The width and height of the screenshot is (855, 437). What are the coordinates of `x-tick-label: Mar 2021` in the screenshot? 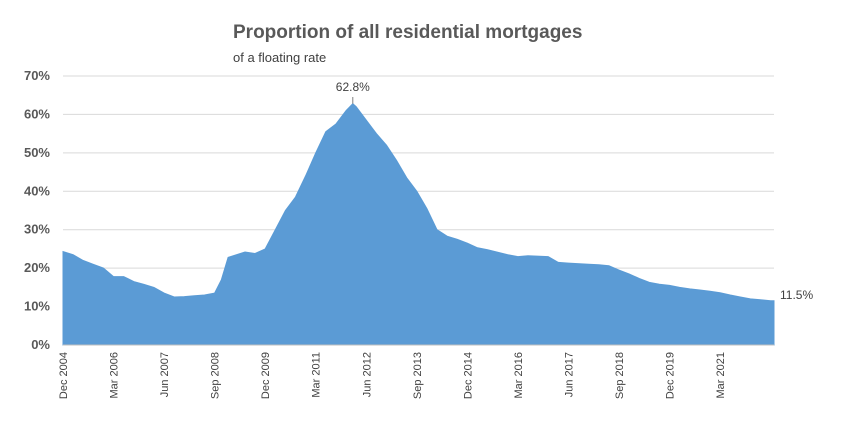 It's located at (721, 375).